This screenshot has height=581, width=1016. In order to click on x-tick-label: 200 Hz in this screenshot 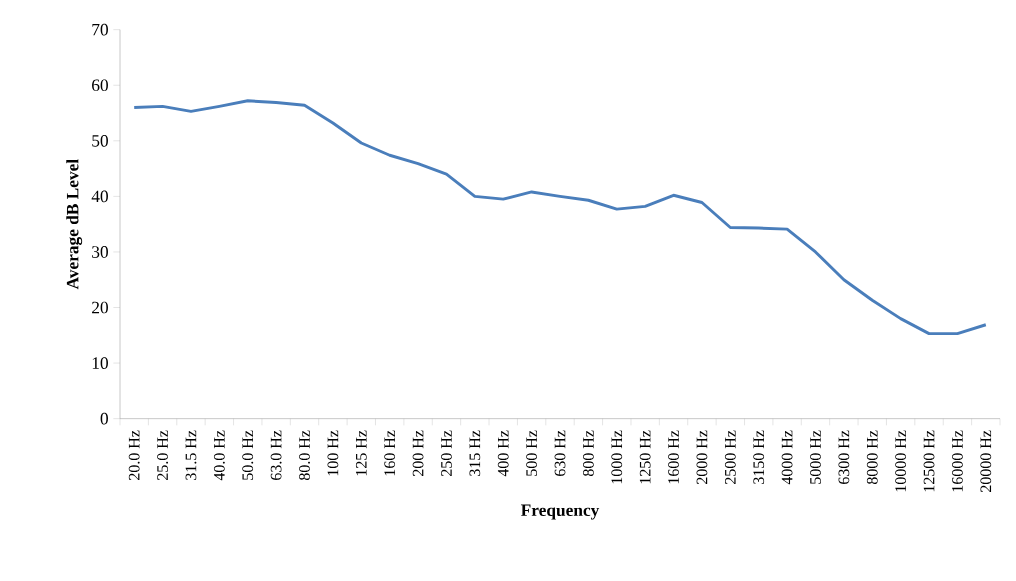, I will do `click(418, 453)`.